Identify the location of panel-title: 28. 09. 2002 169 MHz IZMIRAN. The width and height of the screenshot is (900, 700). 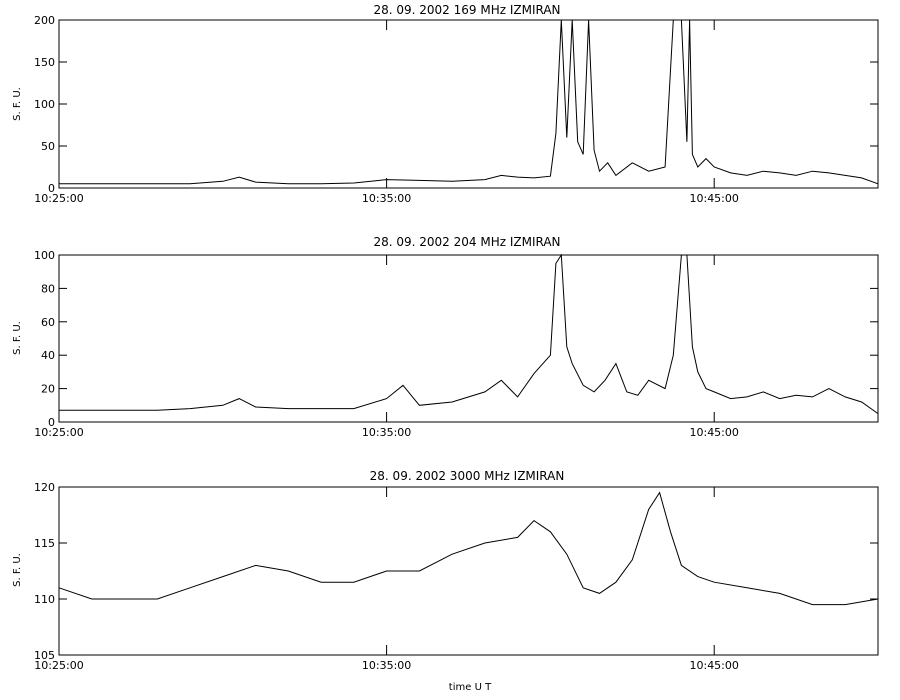
(466, 10).